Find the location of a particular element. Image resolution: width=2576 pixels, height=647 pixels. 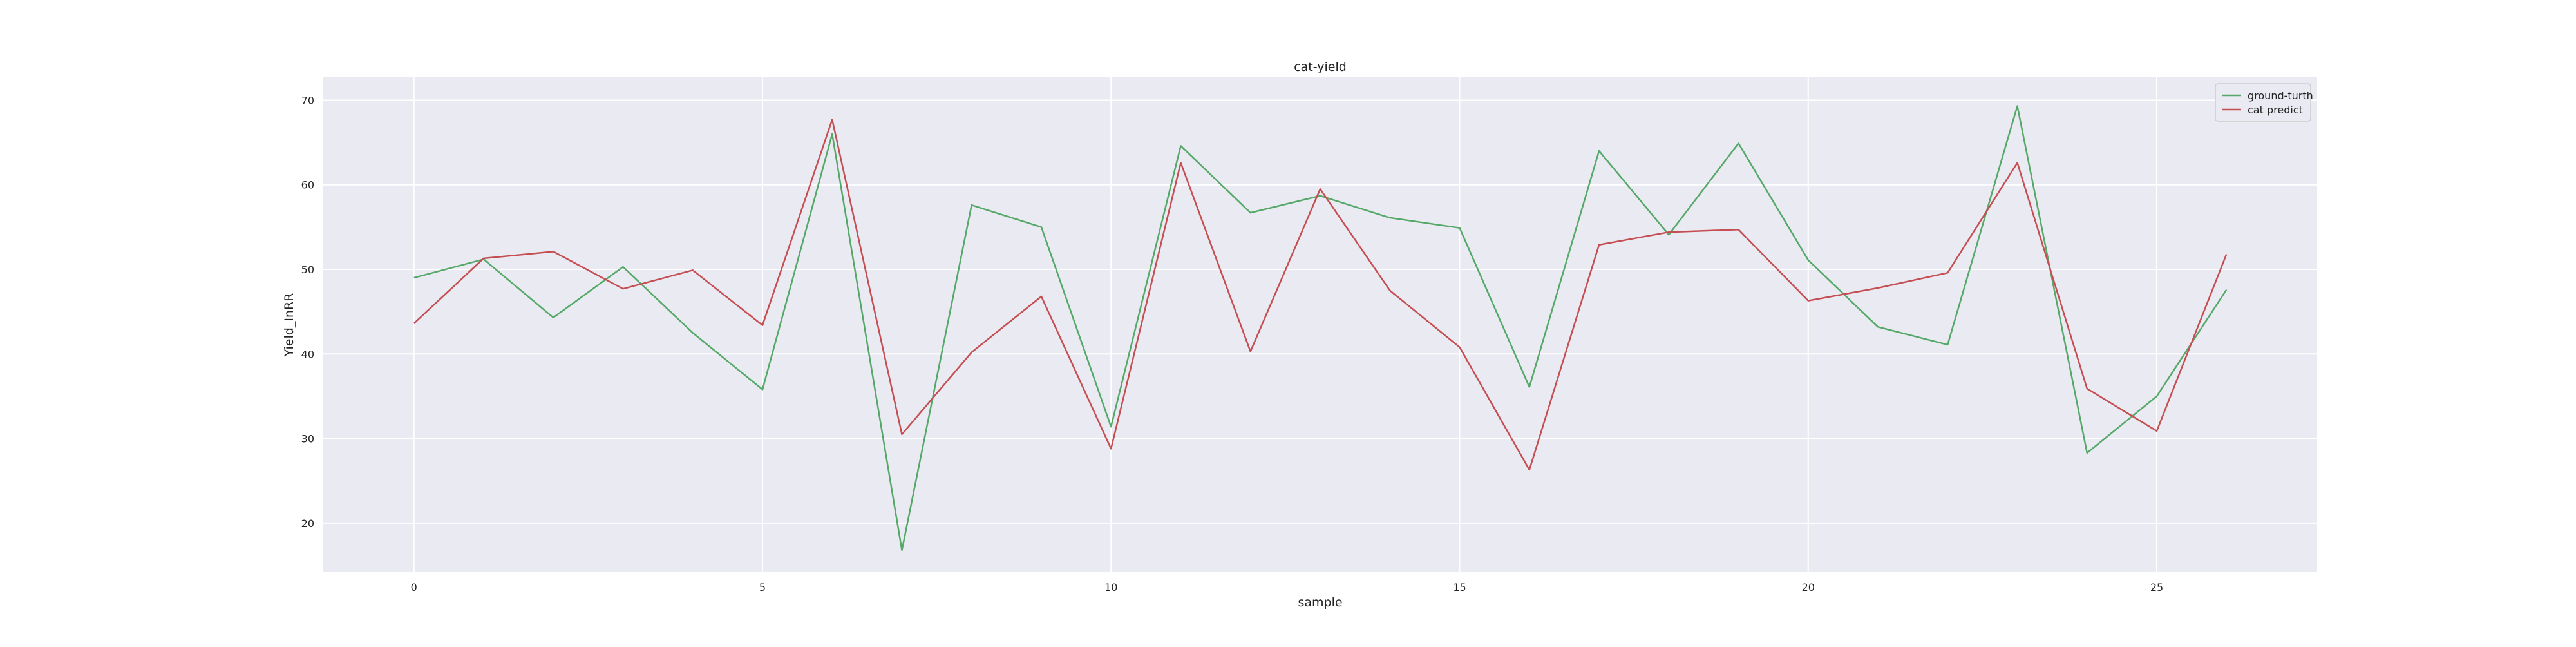

y-tick-label: 50 is located at coordinates (307, 270).